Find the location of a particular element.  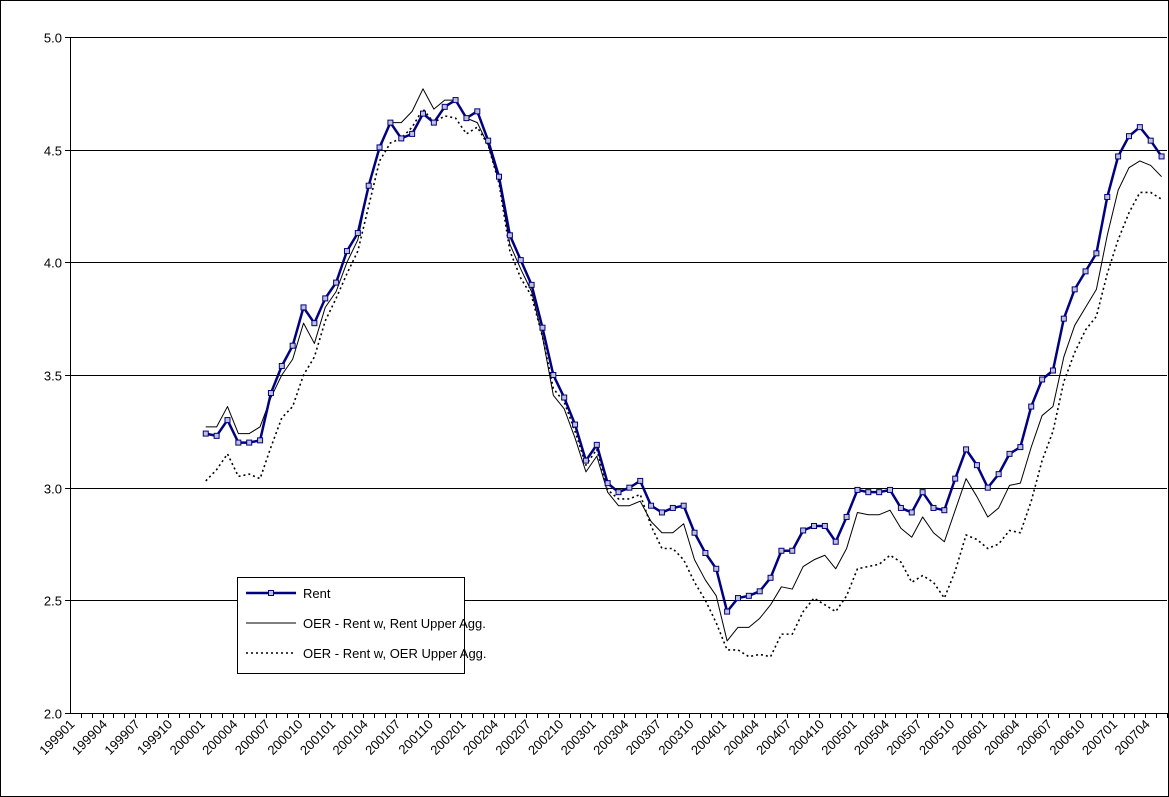

y-tick-label: 2.5 is located at coordinates (53, 601).